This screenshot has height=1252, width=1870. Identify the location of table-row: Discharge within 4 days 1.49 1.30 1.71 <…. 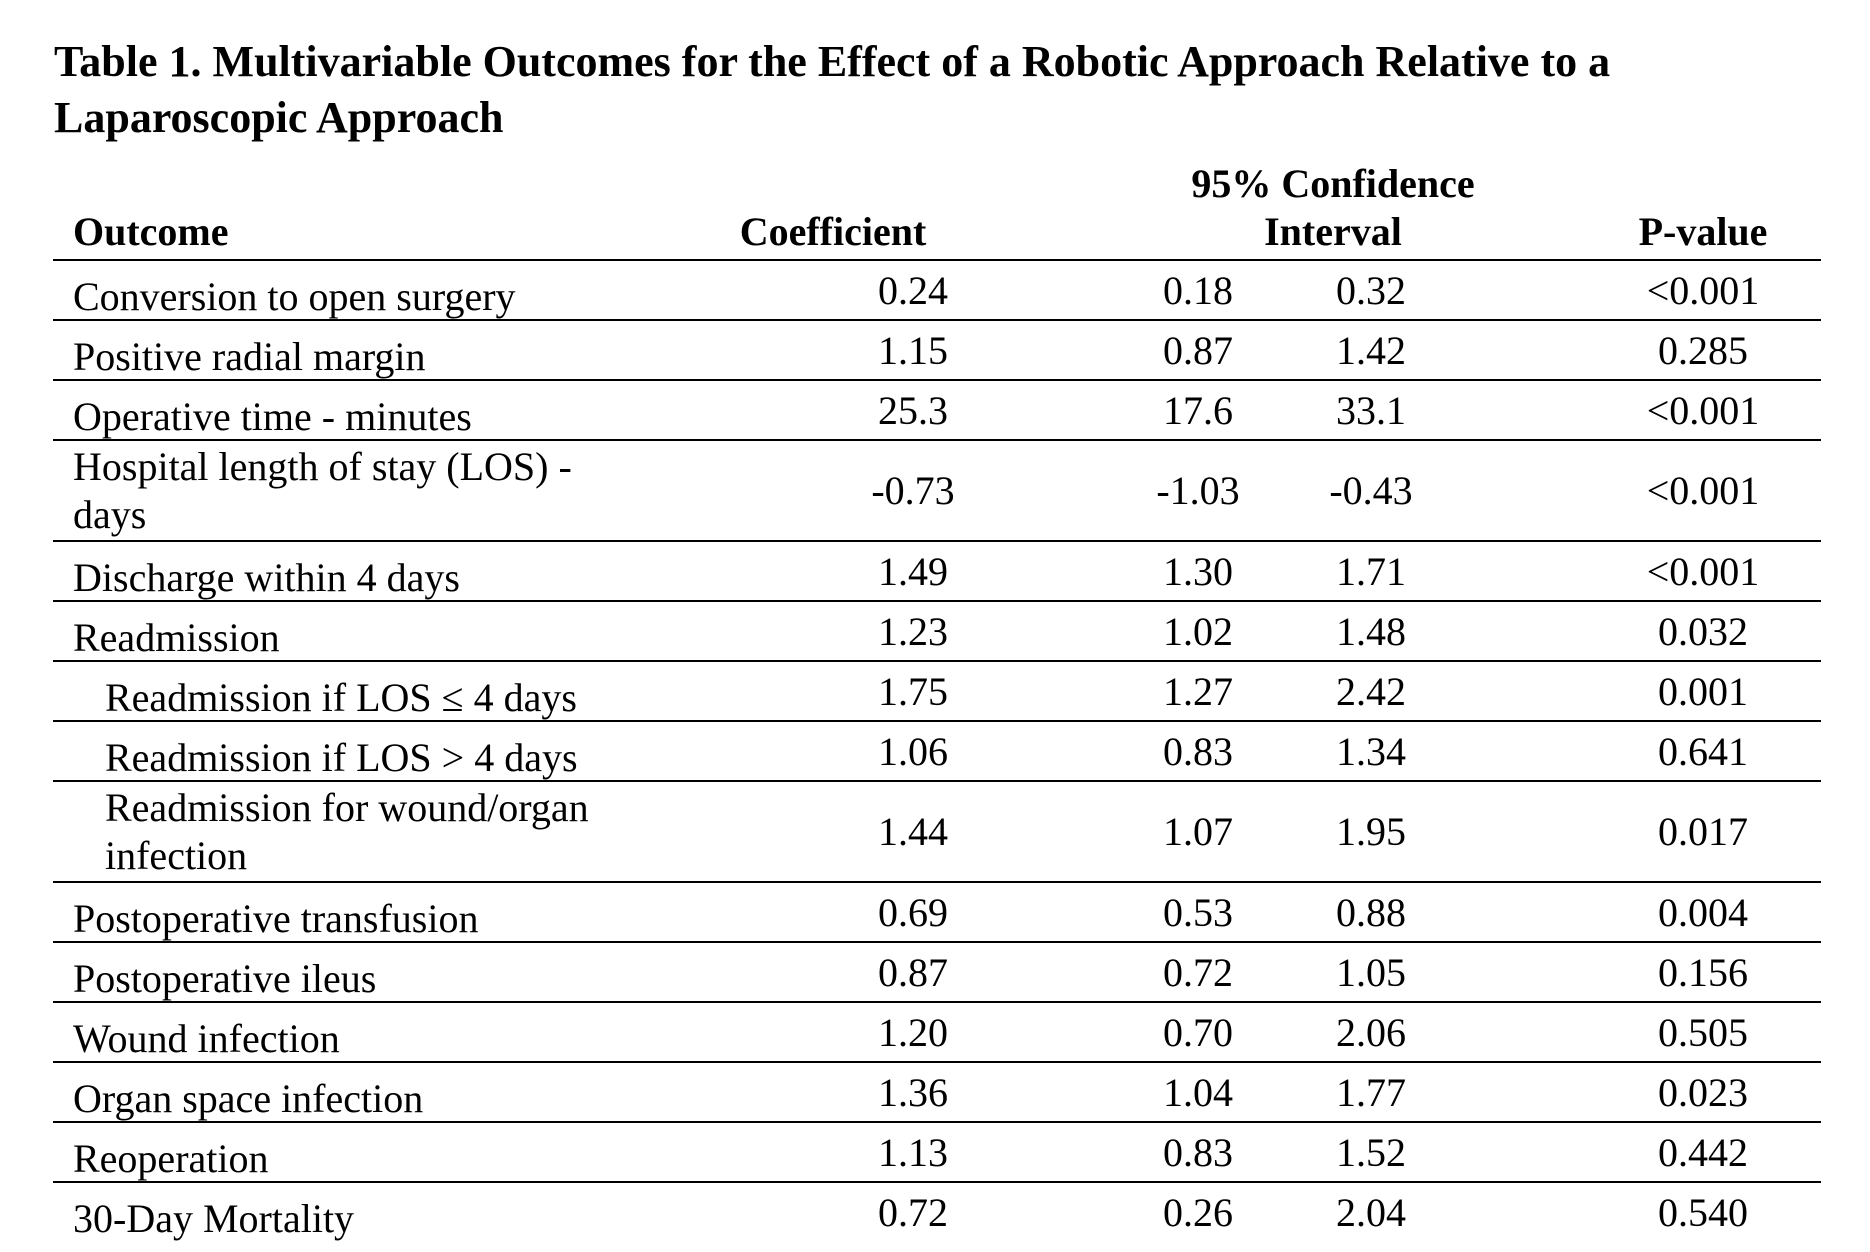
(937, 572).